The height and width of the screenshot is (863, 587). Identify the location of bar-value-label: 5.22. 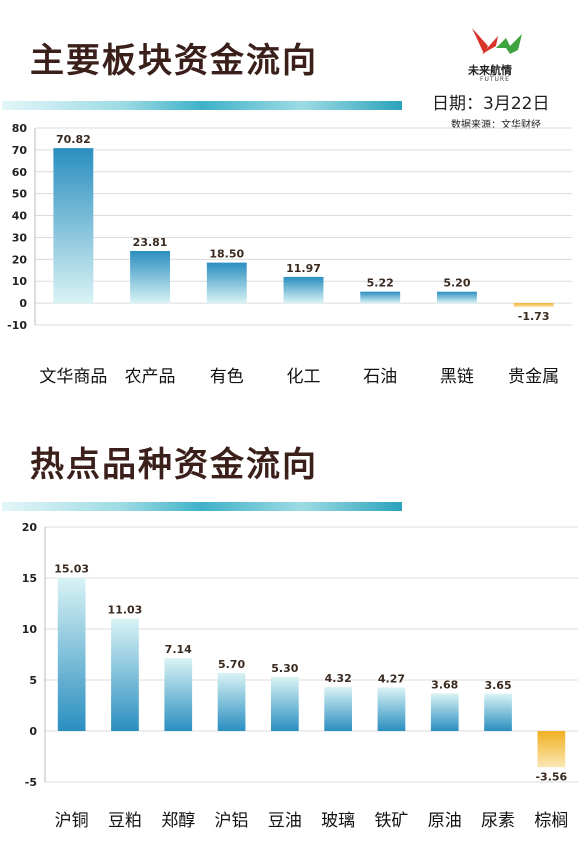
(380, 283).